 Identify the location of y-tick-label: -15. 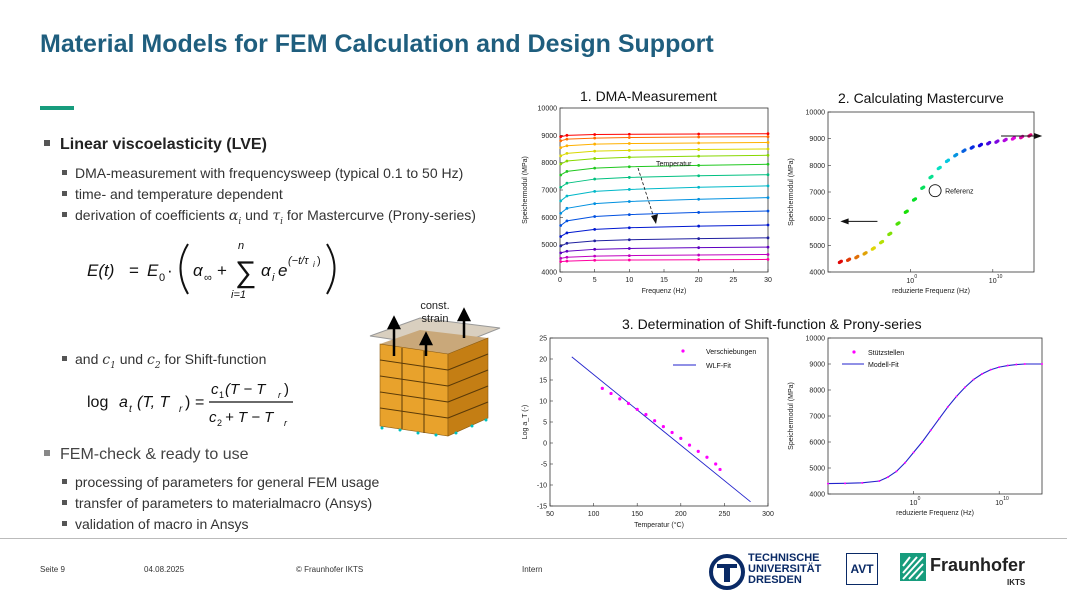
(542, 507).